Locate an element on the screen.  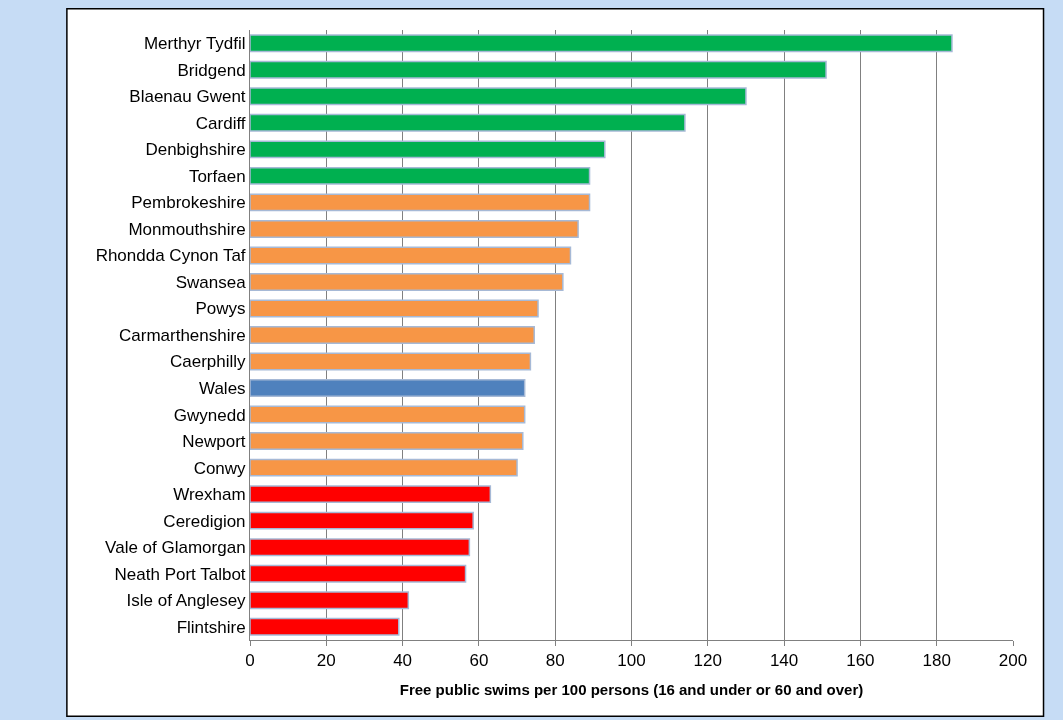
y-tick-label: Merthyr Tydfil is located at coordinates (194, 44).